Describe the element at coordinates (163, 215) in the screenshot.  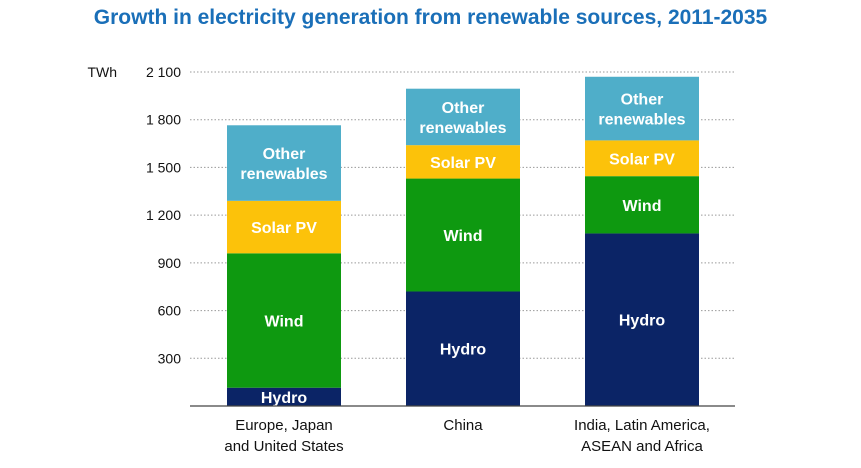
I see `y-tick-label: 1 200` at that location.